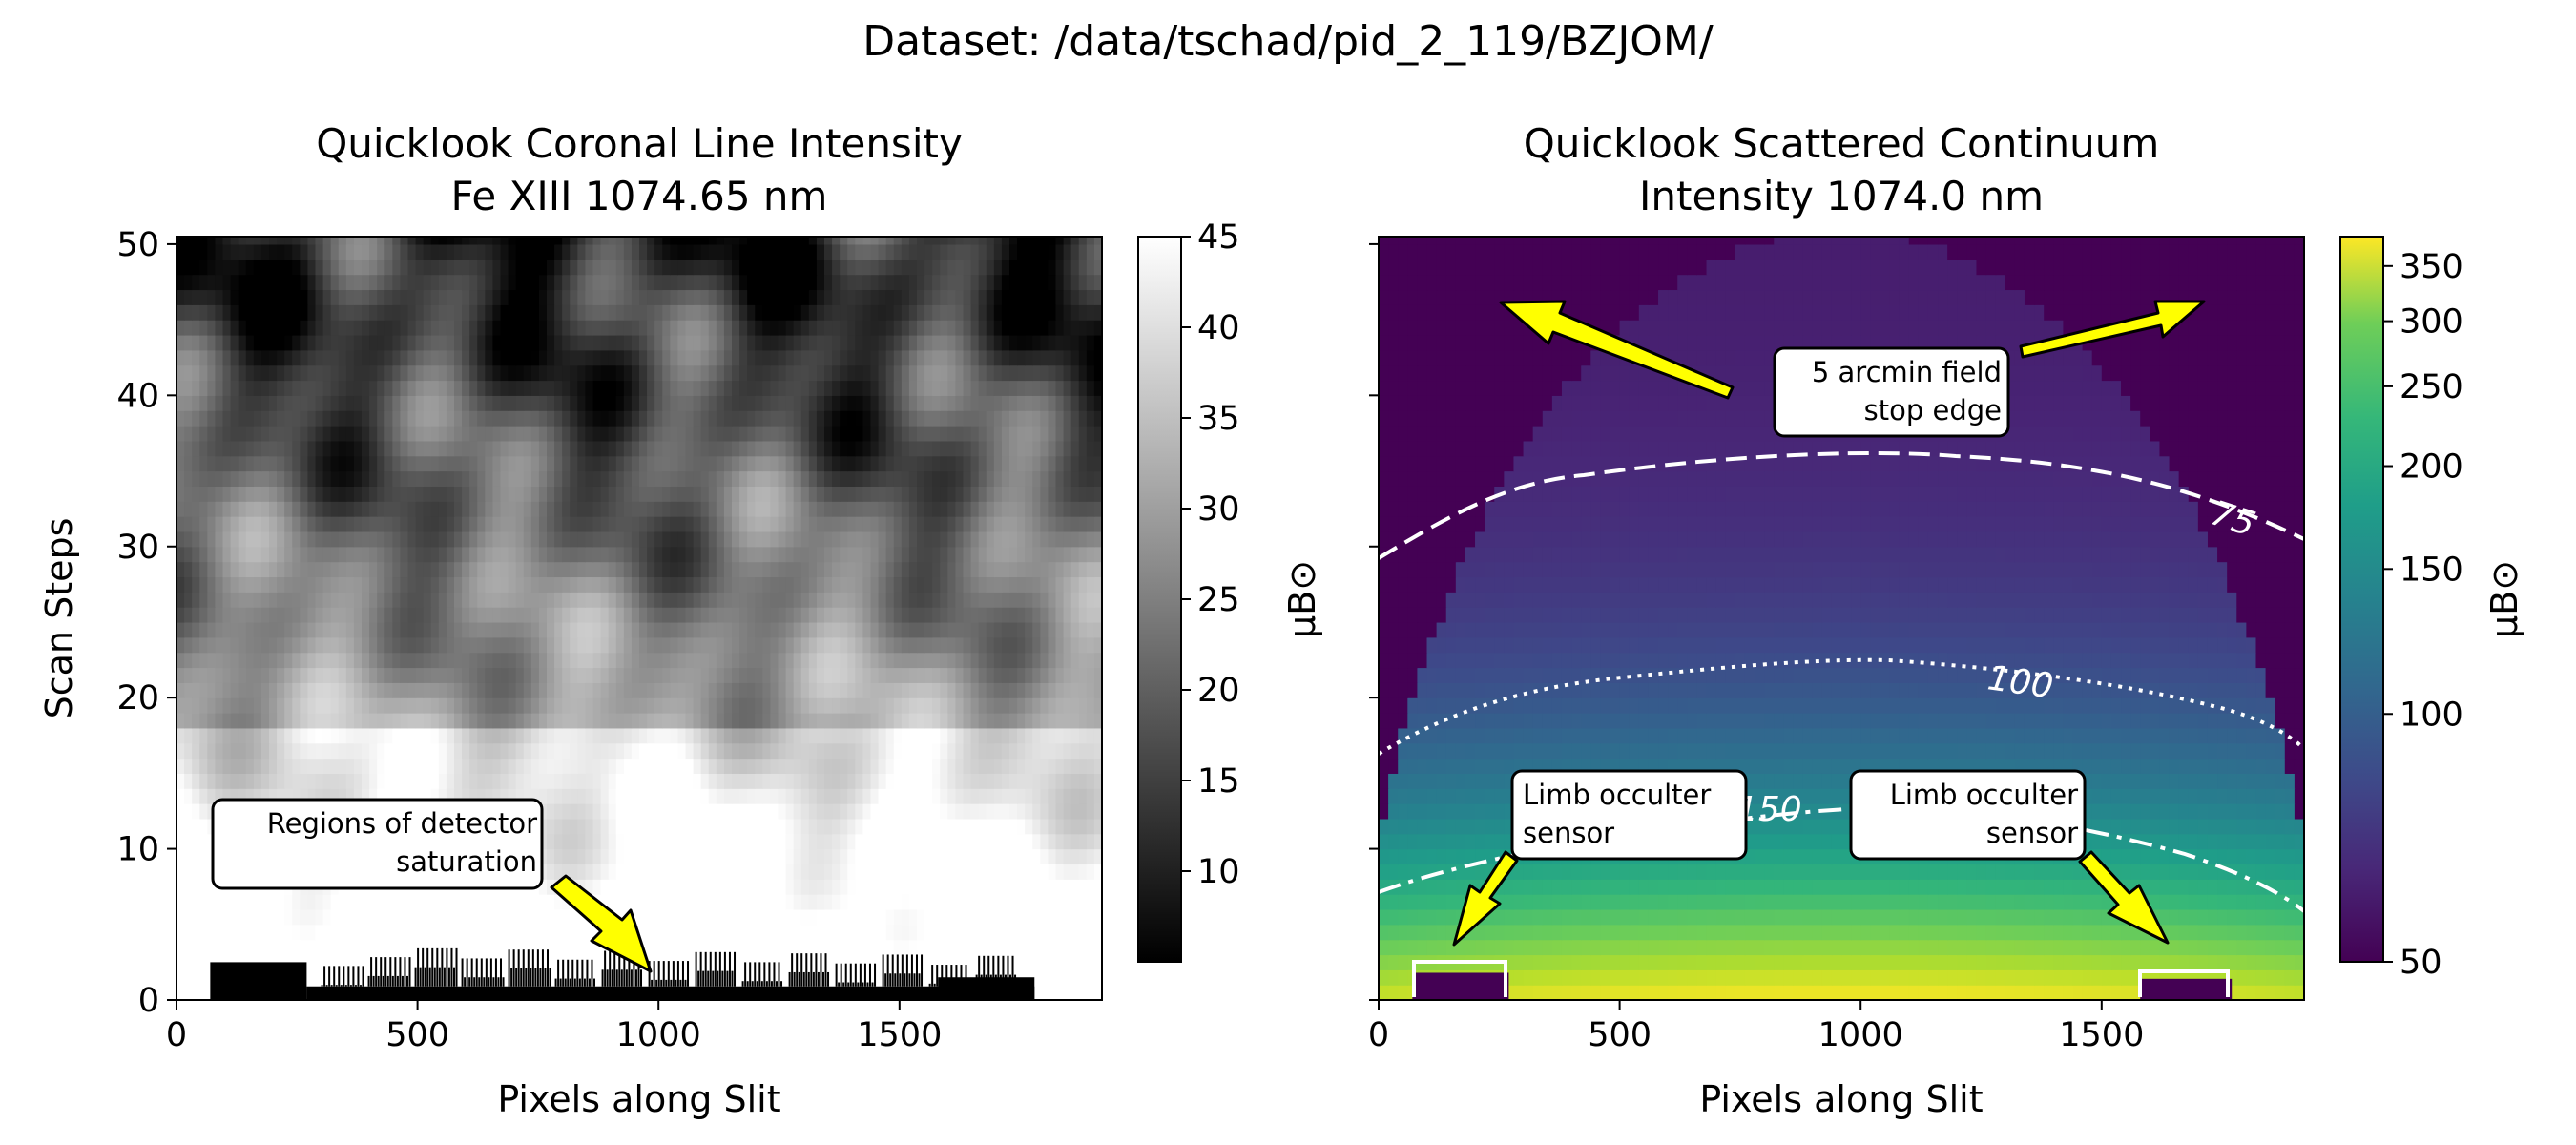 Image resolution: width=2576 pixels, height=1145 pixels. I want to click on right-y-ticks, so click(1374, 622).